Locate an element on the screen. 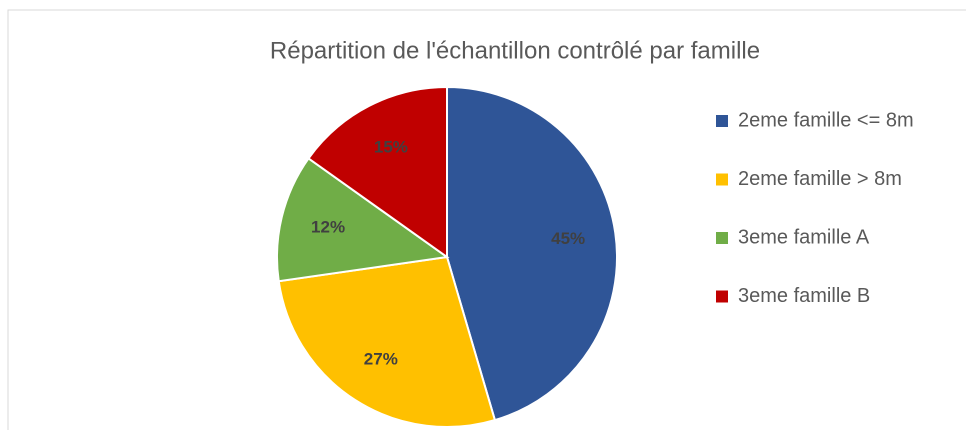 The image size is (966, 430). legend-label: 3eme famille A is located at coordinates (804, 237).